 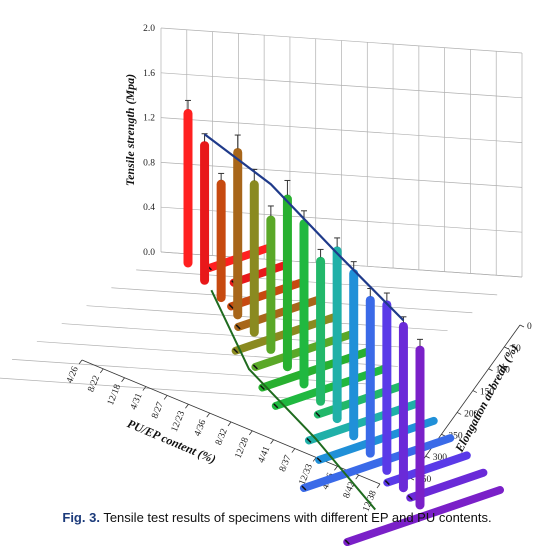 What do you see at coordinates (149, 253) in the screenshot?
I see `y-tick-label: 0.0` at bounding box center [149, 253].